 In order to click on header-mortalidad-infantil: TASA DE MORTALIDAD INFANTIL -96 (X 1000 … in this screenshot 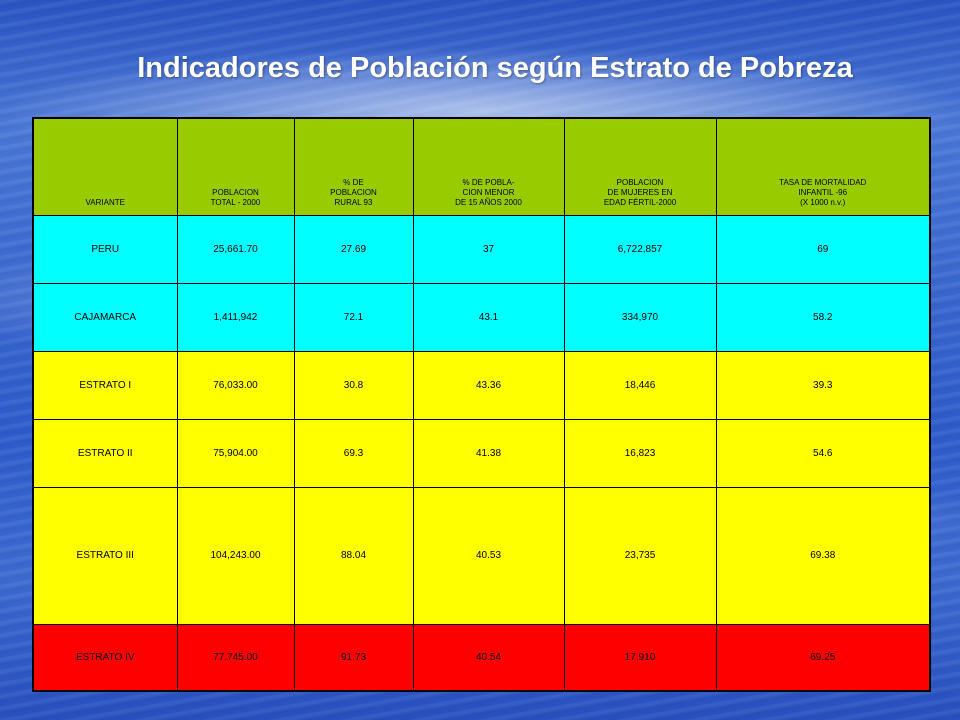, I will do `click(823, 166)`.